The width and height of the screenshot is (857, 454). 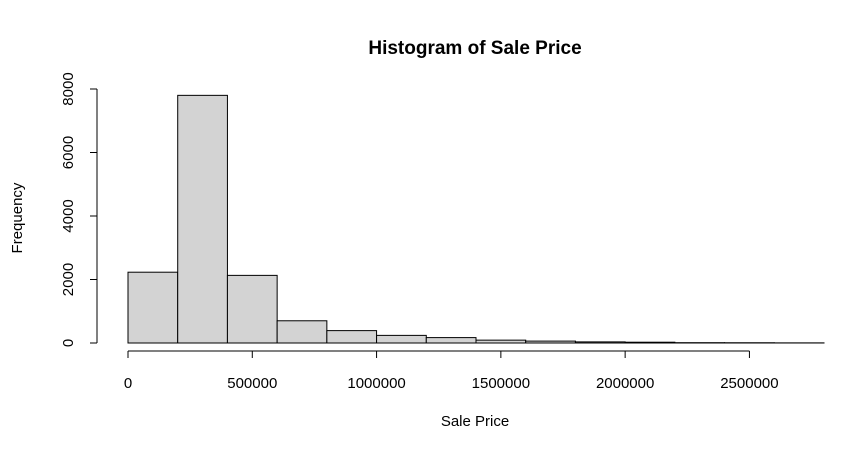 What do you see at coordinates (68, 215) in the screenshot?
I see `y-tick-label: 4000` at bounding box center [68, 215].